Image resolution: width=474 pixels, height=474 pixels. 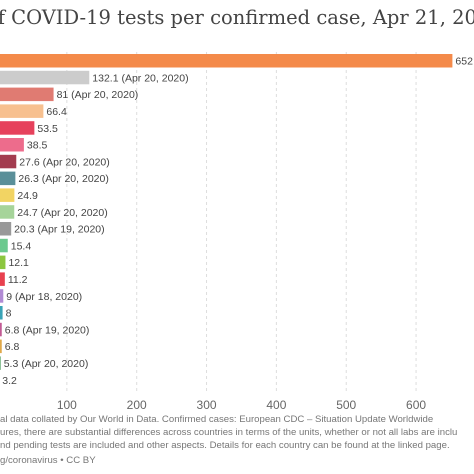 What do you see at coordinates (37, 146) in the screenshot?
I see `bar-value-label: 38.5` at bounding box center [37, 146].